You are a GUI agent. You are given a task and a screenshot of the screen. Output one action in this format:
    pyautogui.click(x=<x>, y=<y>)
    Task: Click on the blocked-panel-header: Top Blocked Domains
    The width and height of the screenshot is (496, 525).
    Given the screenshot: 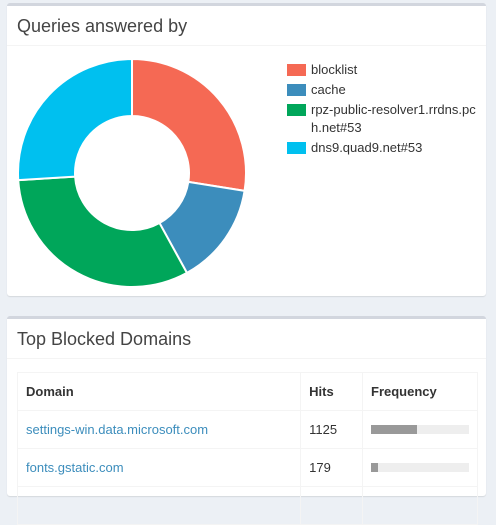 What is the action you would take?
    pyautogui.click(x=246, y=339)
    